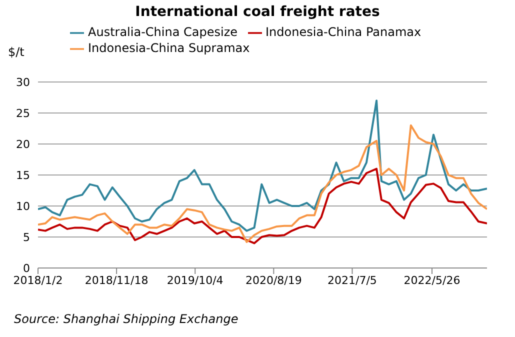  Describe the element at coordinates (163, 32) in the screenshot. I see `legend-label: Australia-China Capesize` at that location.